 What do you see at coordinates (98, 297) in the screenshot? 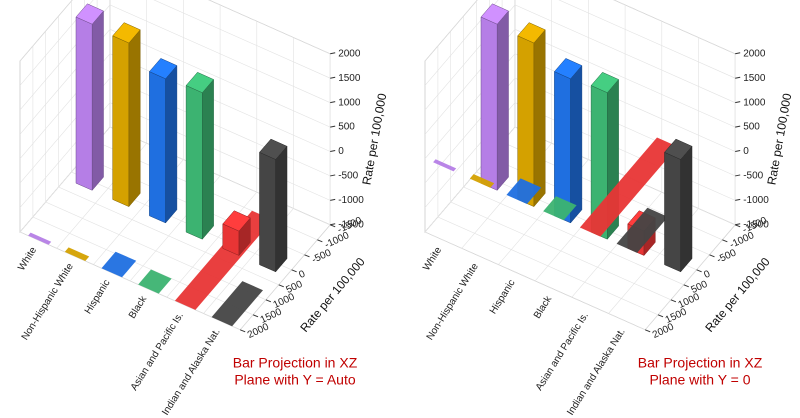
I see `x-tick-label: Hispanic` at bounding box center [98, 297].